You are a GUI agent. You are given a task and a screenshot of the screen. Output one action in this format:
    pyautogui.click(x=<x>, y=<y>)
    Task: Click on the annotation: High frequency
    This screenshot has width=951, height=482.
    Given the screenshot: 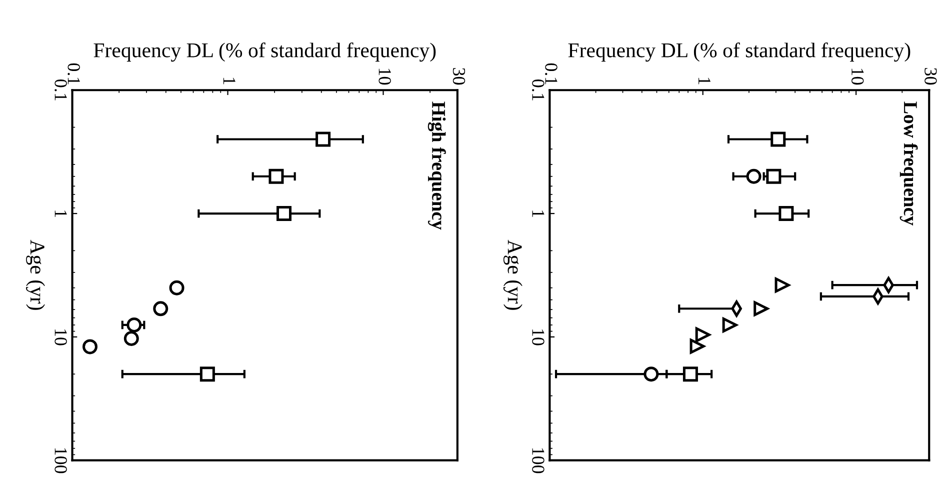 What is the action you would take?
    pyautogui.click(x=437, y=166)
    